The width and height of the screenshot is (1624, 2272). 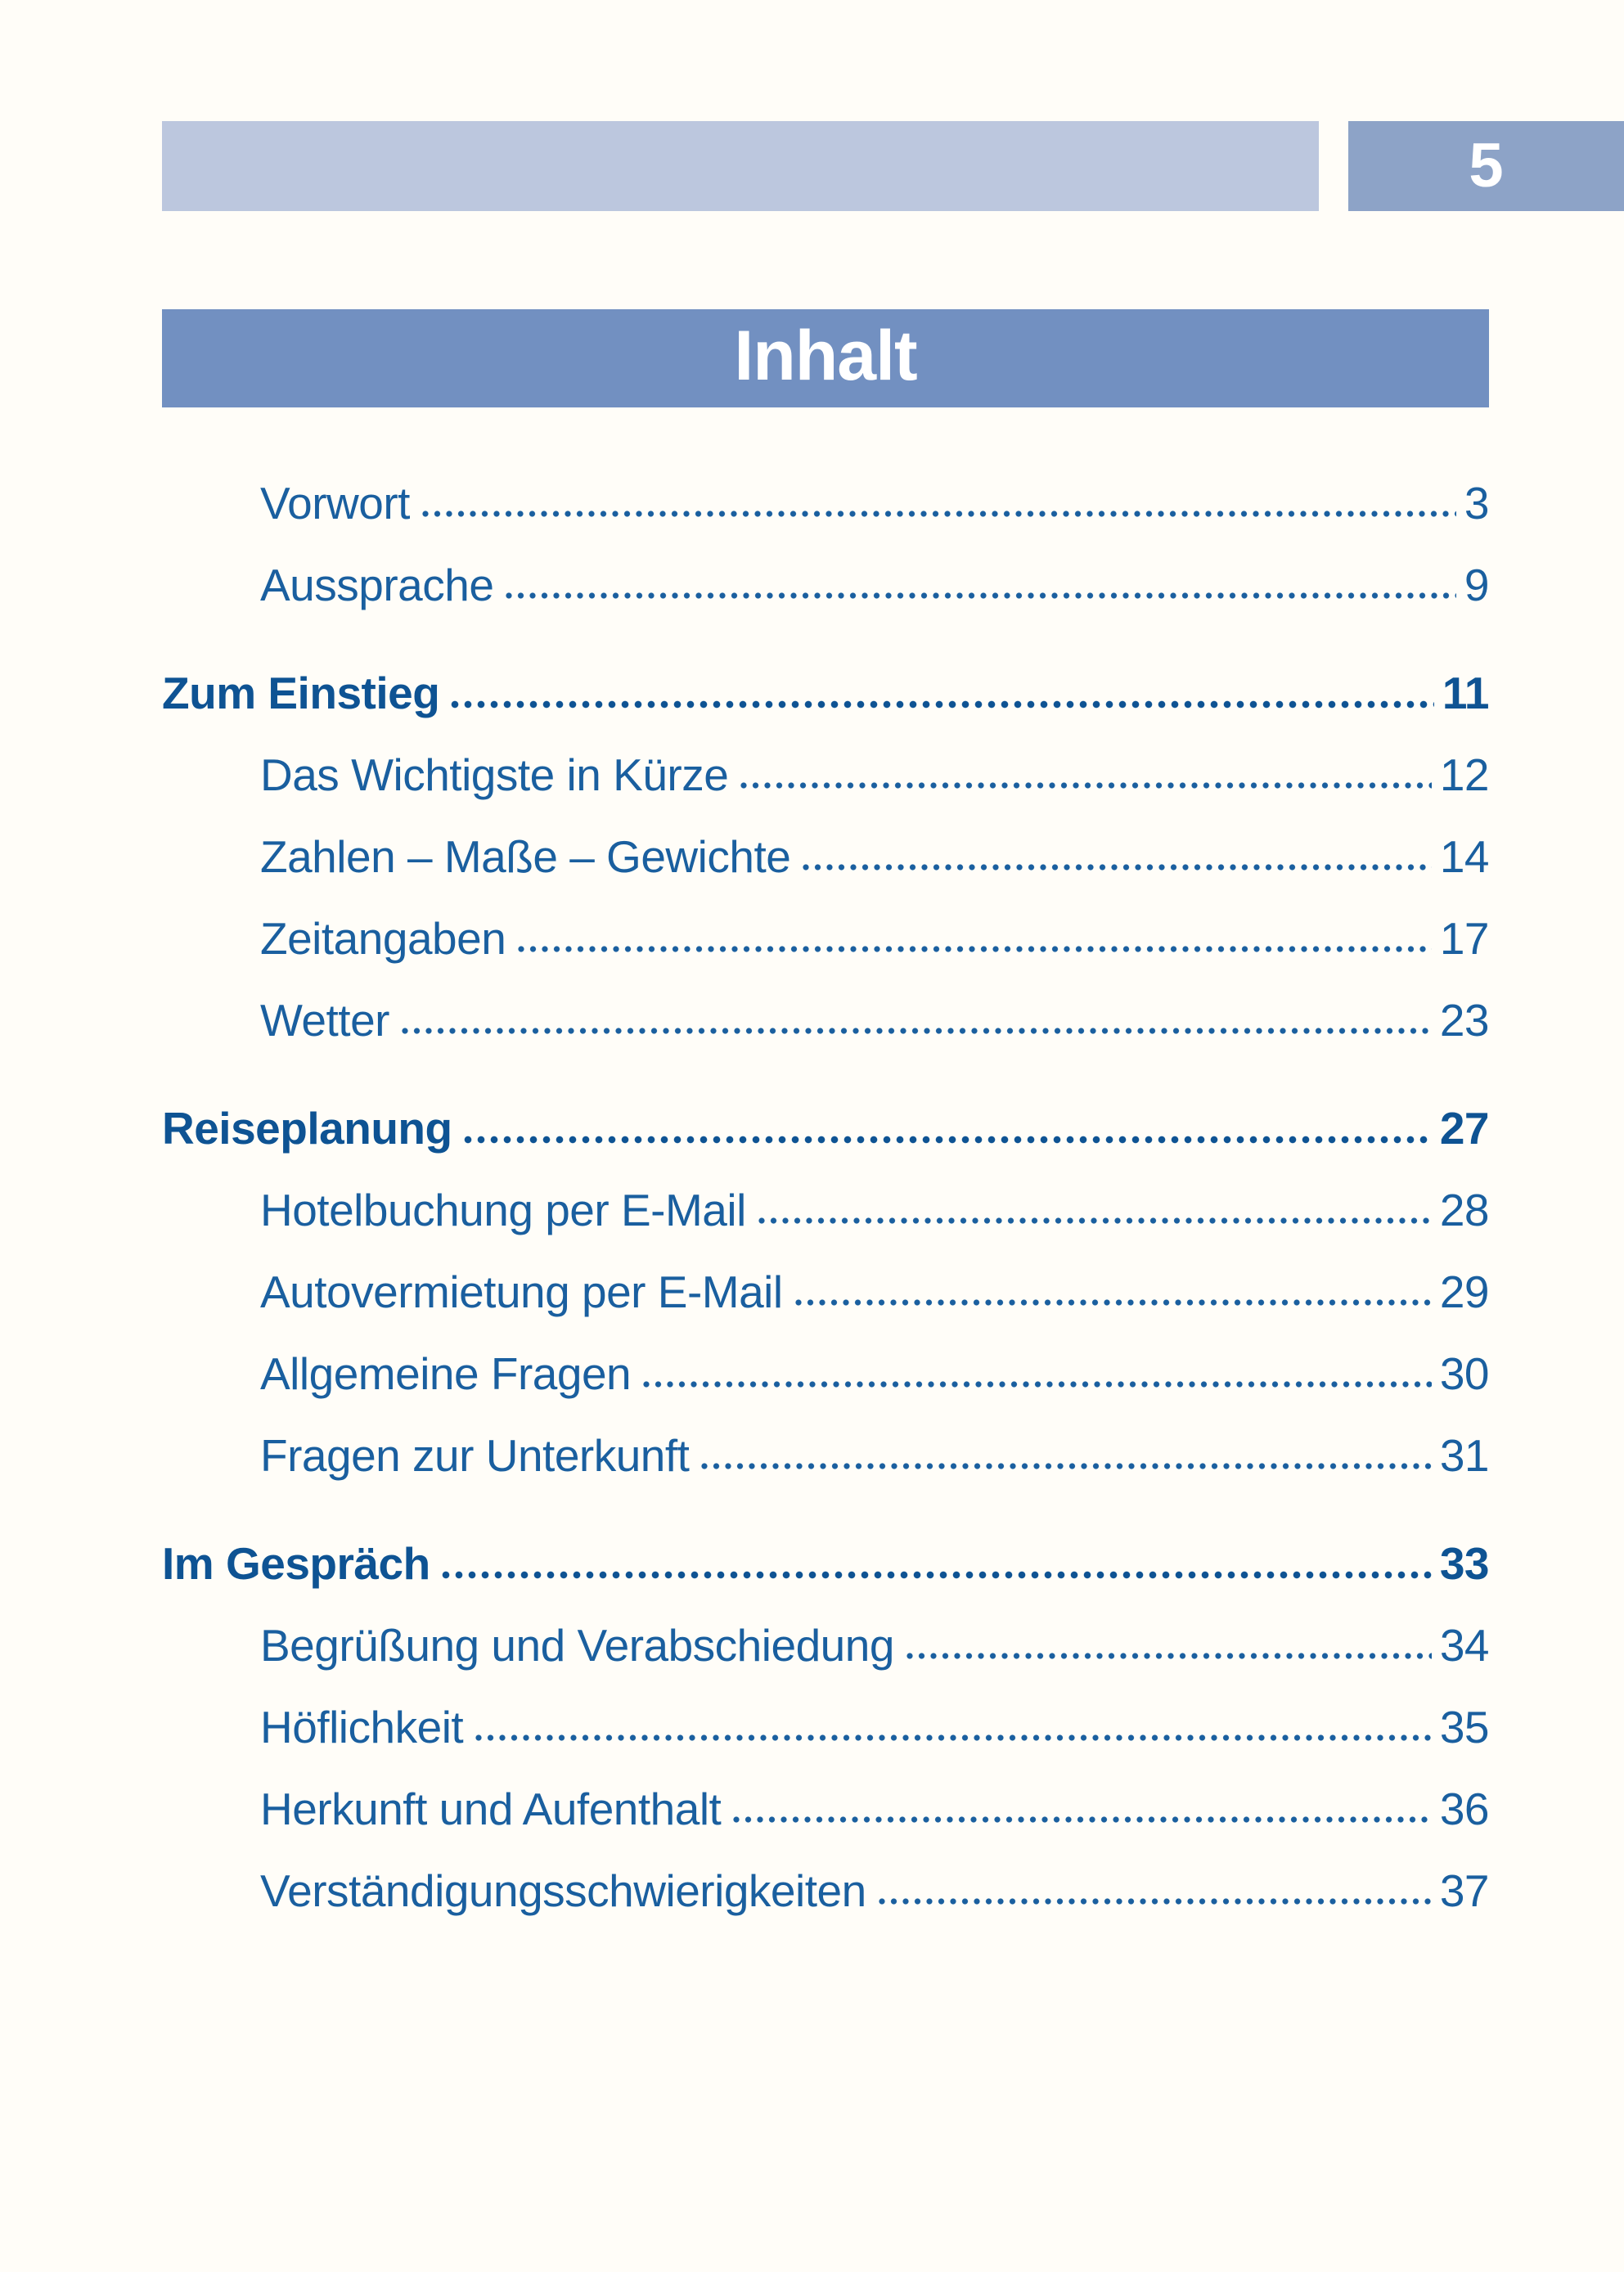 I want to click on toc-entry: Verständigungsschwierigkeiten 37, so click(x=826, y=1891).